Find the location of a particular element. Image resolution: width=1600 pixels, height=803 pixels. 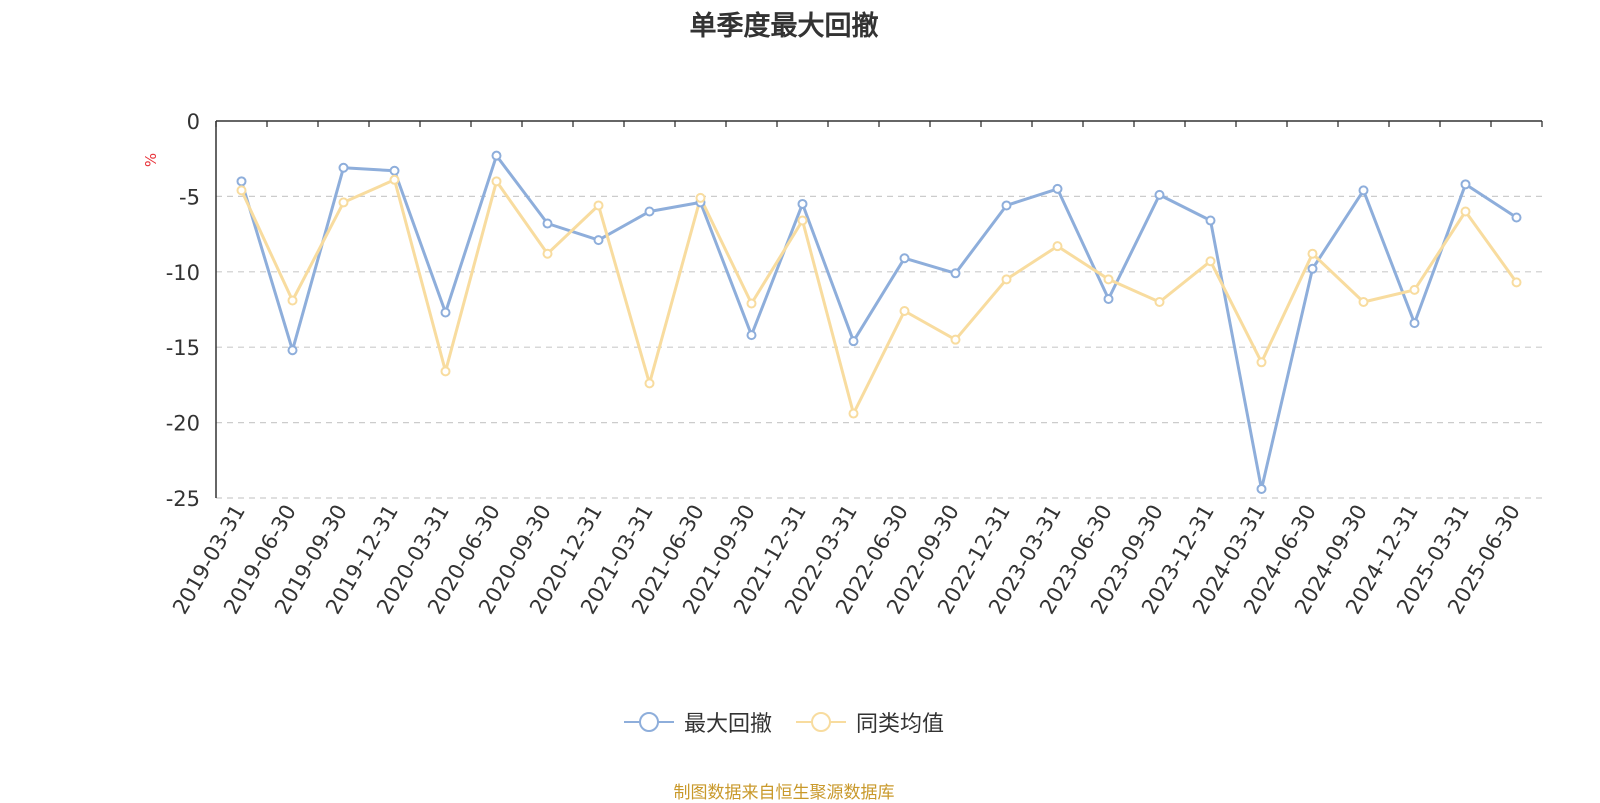

legend-label-series-2: 同类均值 is located at coordinates (900, 724).